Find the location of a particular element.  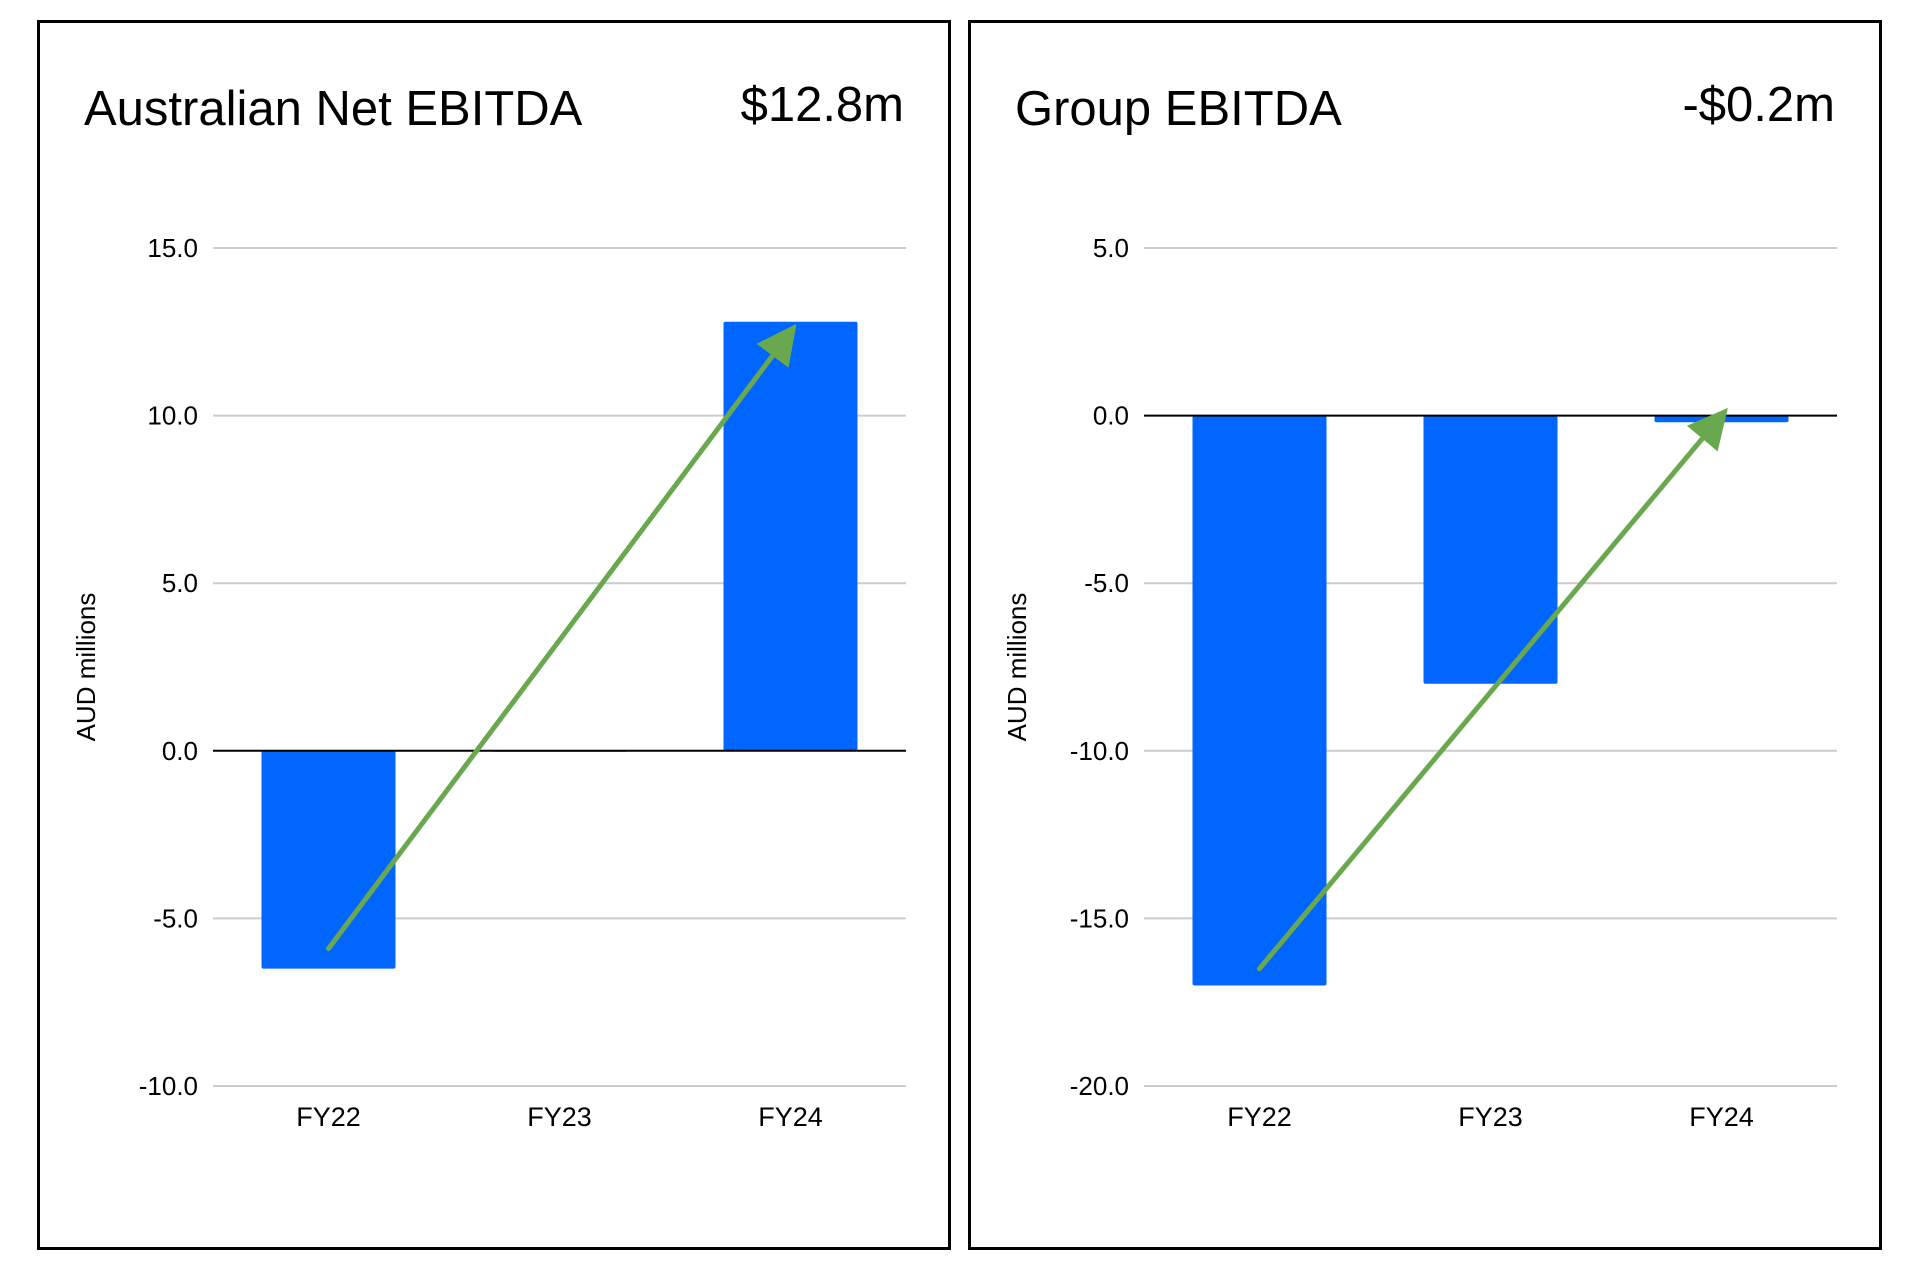

y-tick-label: -20.0 is located at coordinates (1099, 1086).